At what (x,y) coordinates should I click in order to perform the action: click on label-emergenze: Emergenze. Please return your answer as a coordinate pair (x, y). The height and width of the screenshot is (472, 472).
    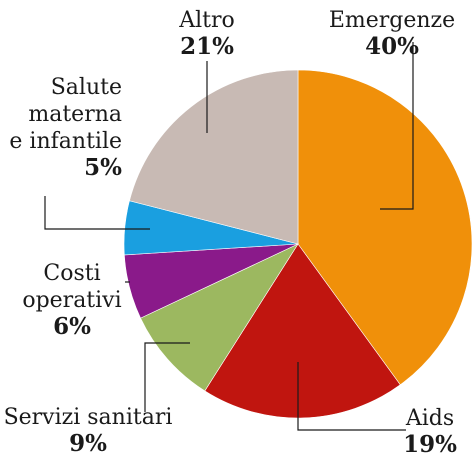
    Looking at the image, I should click on (392, 20).